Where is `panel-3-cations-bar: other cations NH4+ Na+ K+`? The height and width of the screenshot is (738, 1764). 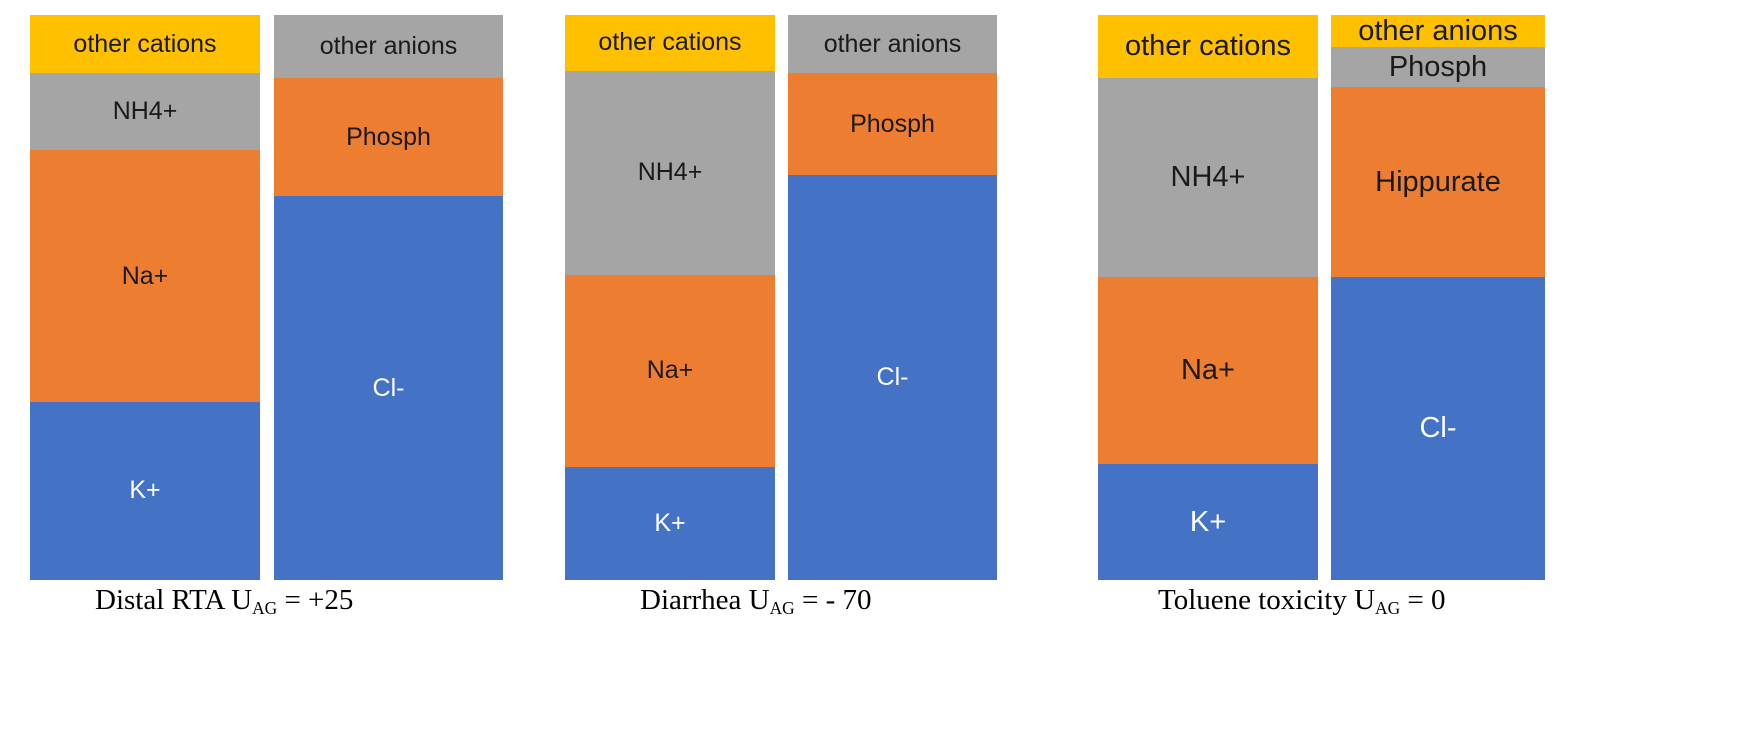 panel-3-cations-bar: other cations NH4+ Na+ K+ is located at coordinates (1208, 297).